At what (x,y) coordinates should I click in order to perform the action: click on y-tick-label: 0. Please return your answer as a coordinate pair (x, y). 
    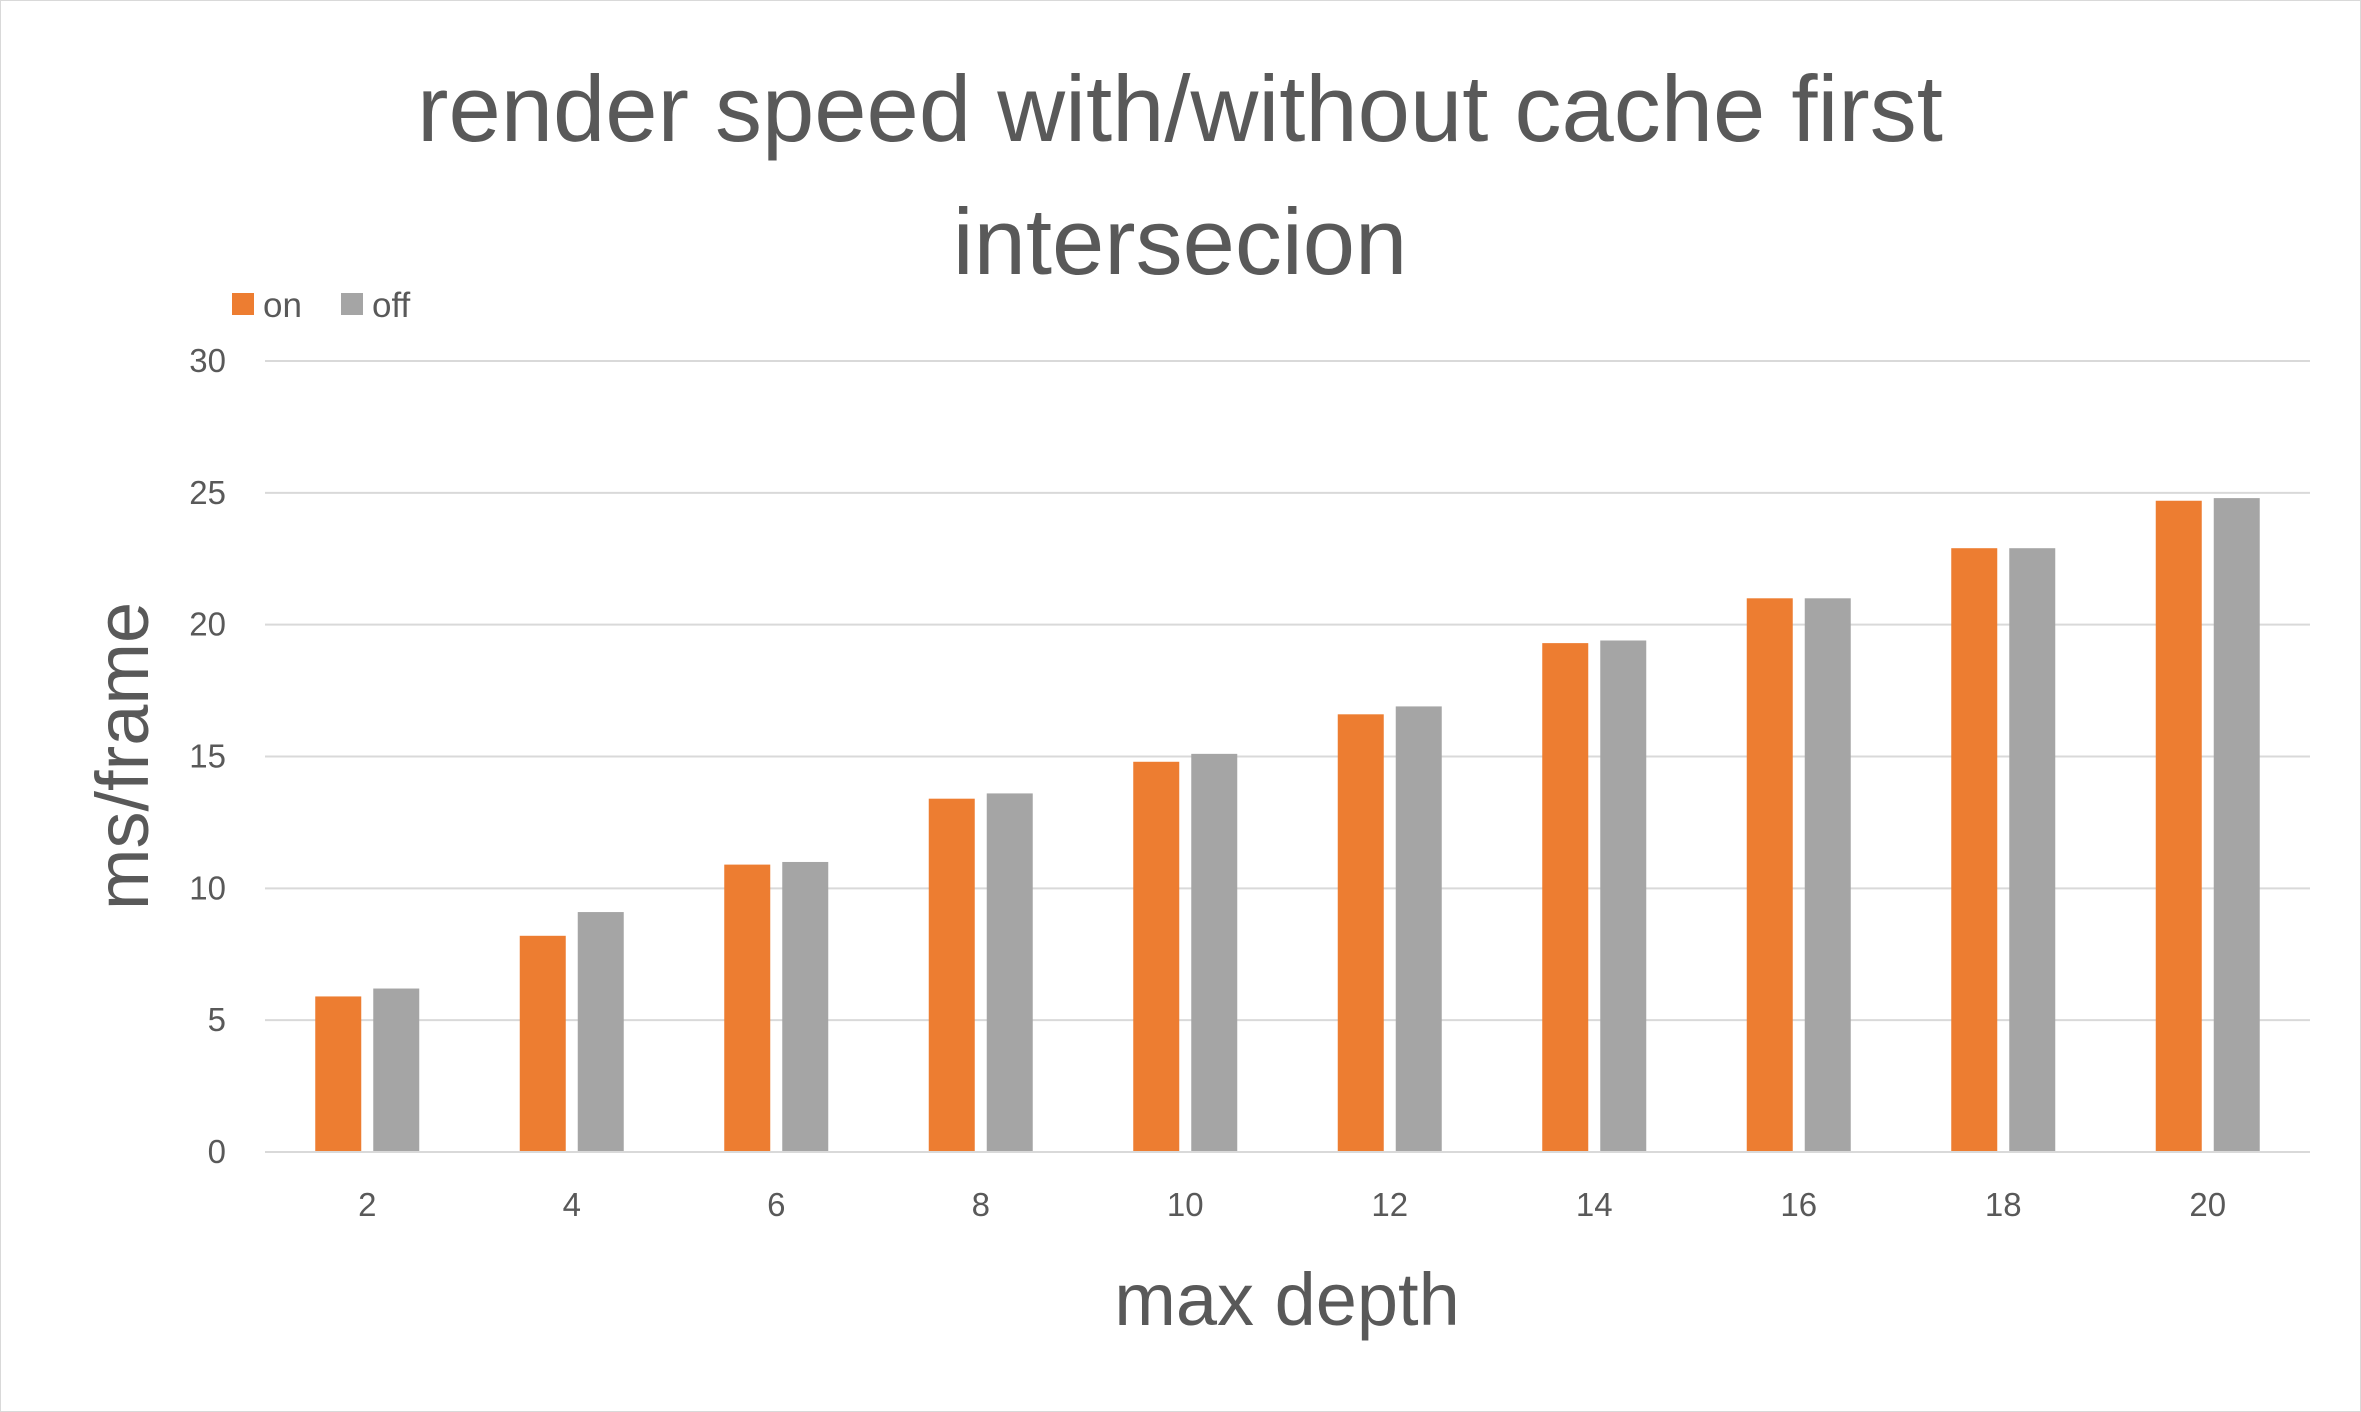
    Looking at the image, I should click on (217, 1151).